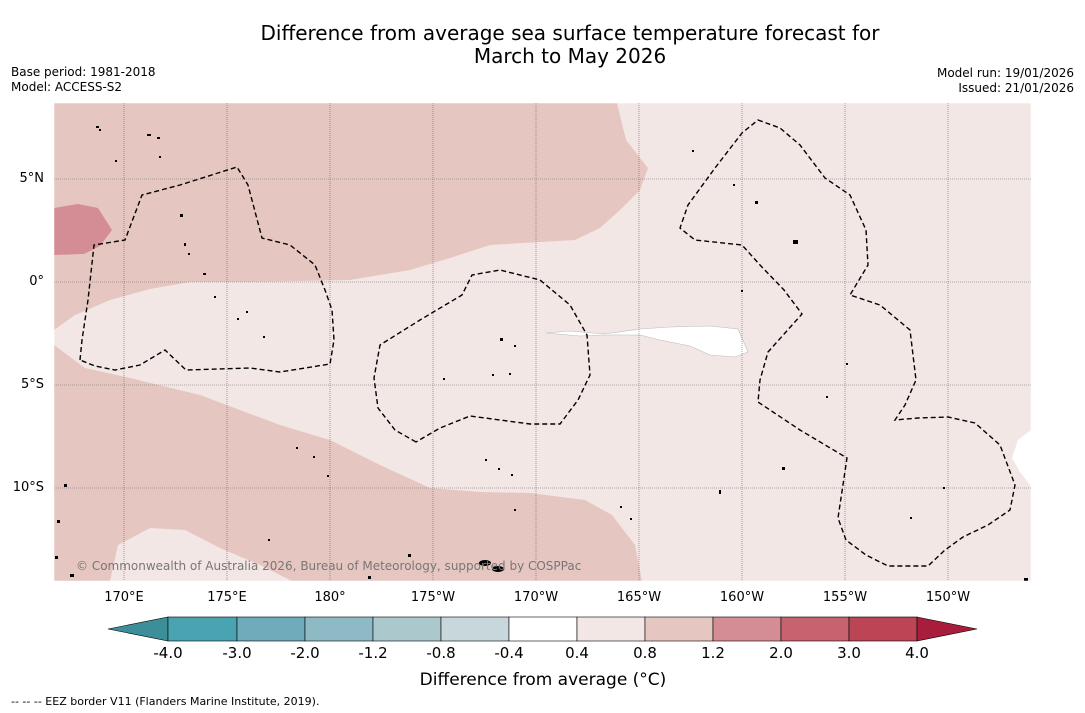 The height and width of the screenshot is (713, 1085). Describe the element at coordinates (305, 653) in the screenshot. I see `colorbar-tick-label: -2.0` at that location.